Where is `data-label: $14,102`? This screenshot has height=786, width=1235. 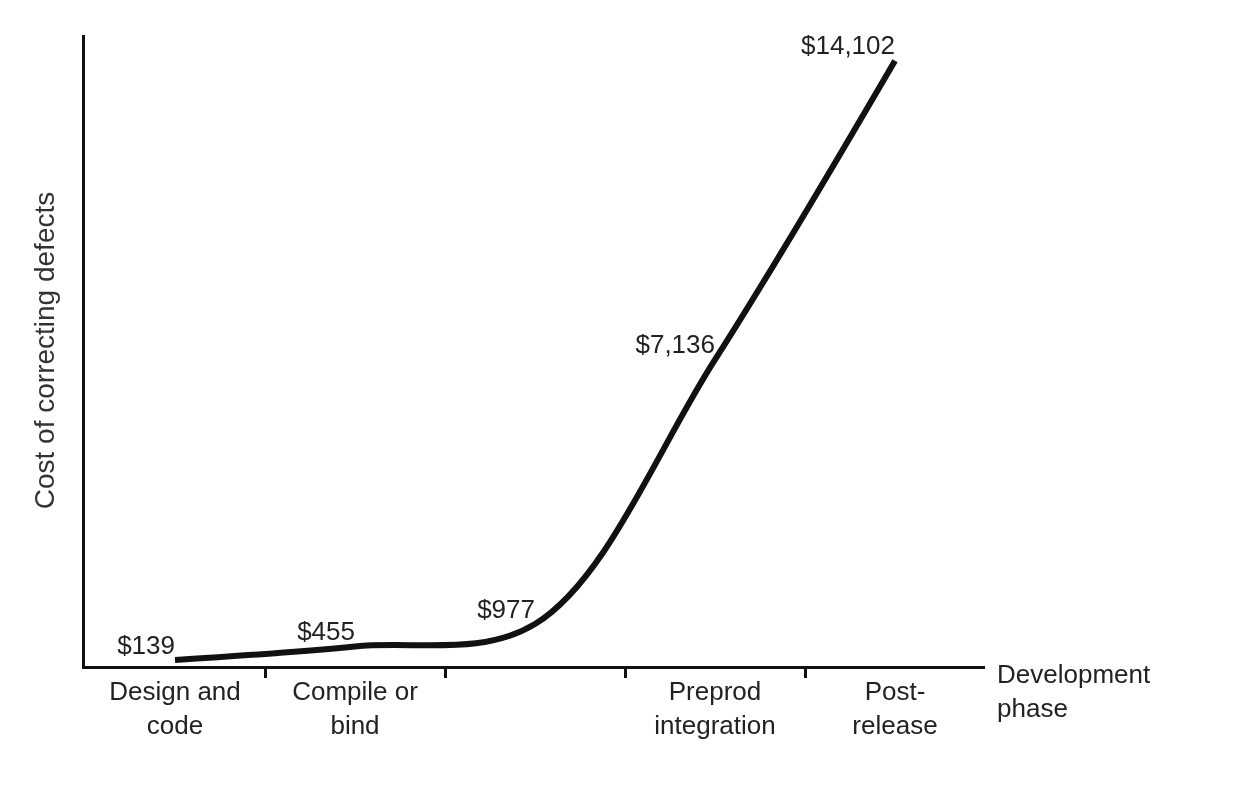
data-label: $14,102 is located at coordinates (848, 45).